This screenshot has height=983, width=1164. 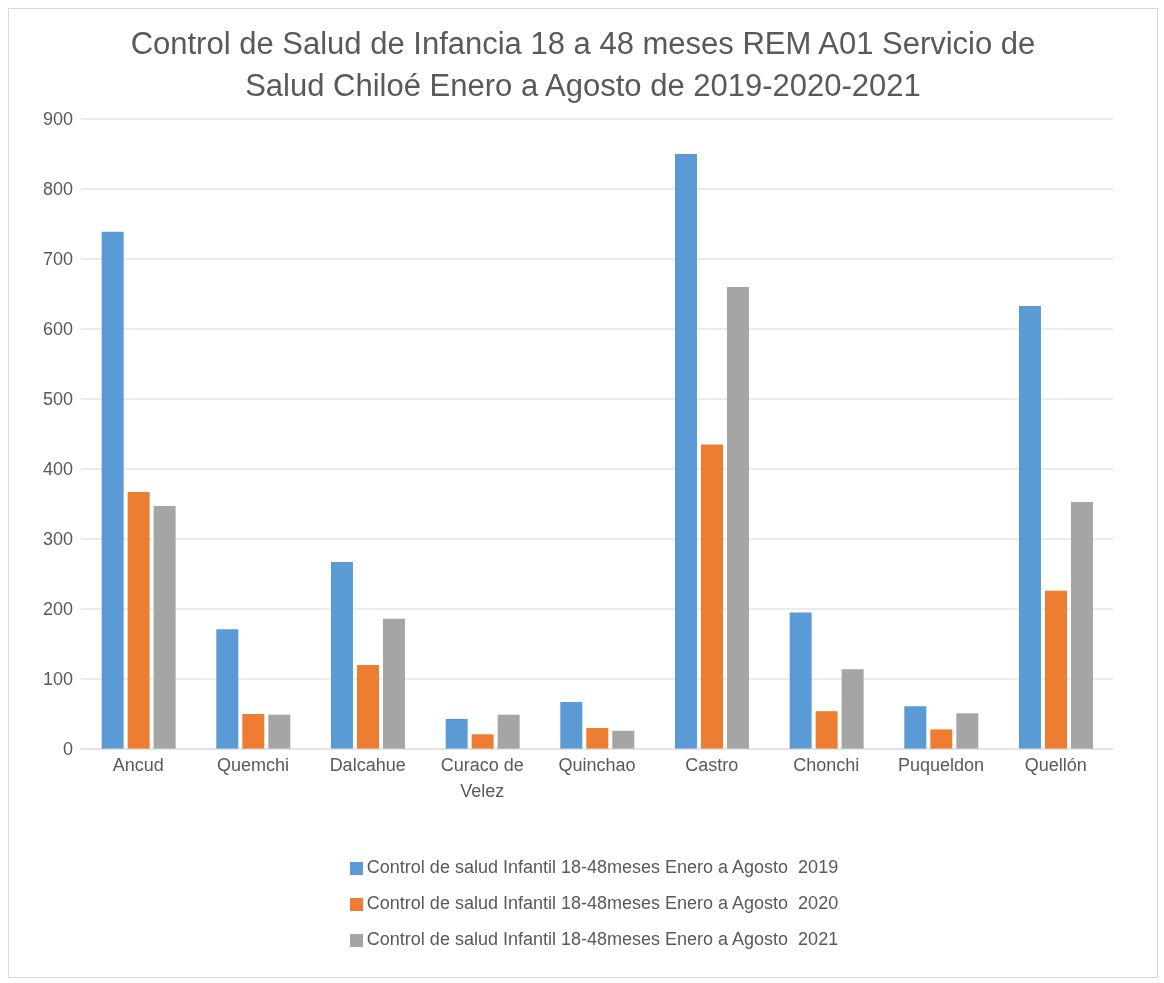 I want to click on y-tick-label: 0, so click(x=67, y=749).